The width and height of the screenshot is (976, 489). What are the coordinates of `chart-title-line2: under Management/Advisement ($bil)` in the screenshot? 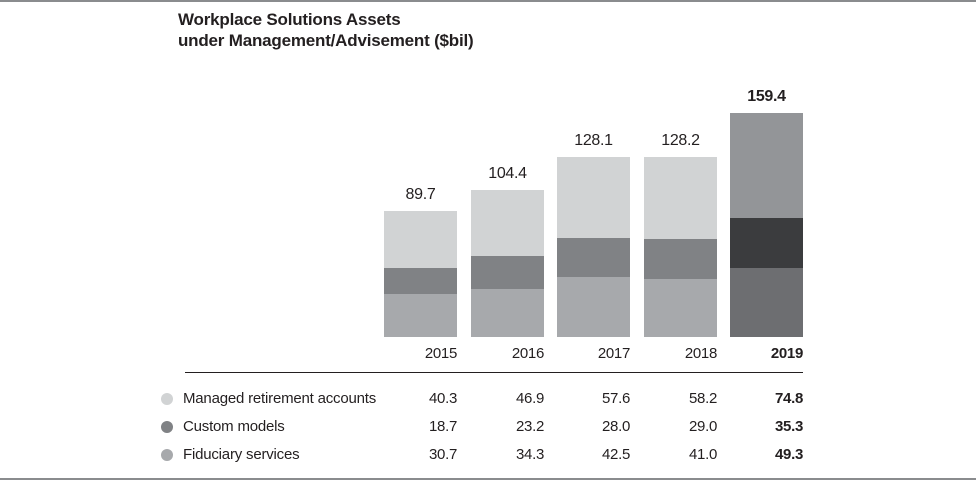 It's located at (326, 40).